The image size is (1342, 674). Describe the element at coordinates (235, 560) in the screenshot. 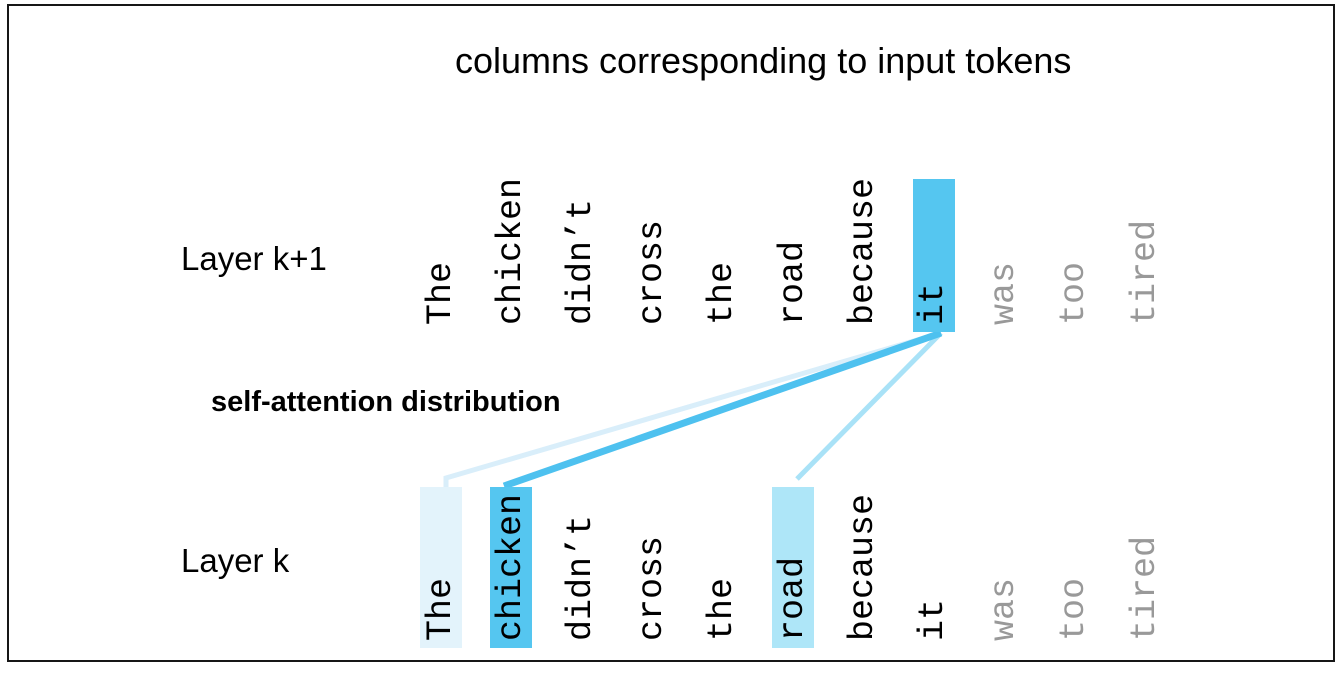

I see `layer-k-label: Layer k` at that location.